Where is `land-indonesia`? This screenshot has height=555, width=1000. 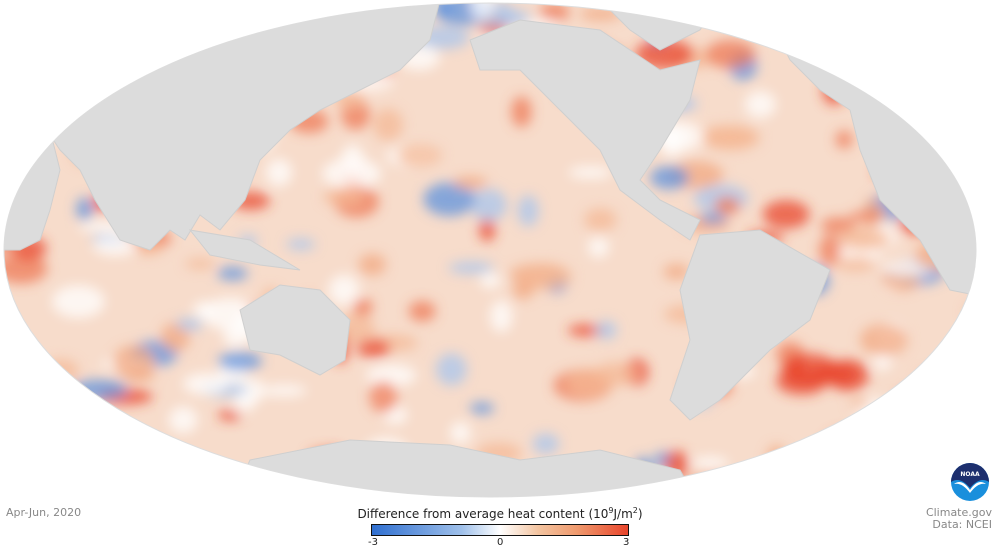 land-indonesia is located at coordinates (244, 250).